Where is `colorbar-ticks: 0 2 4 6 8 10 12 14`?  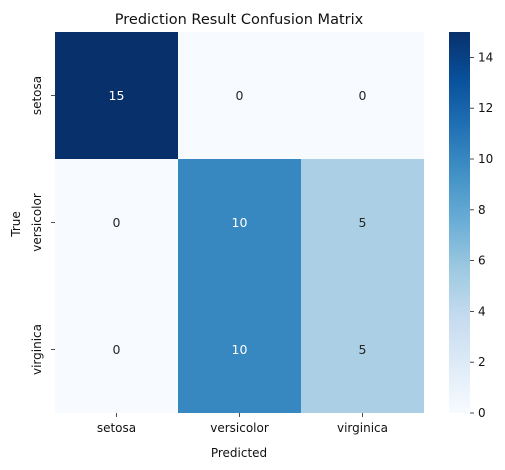
colorbar-ticks: 0 2 4 6 8 10 12 14 is located at coordinates (481, 235).